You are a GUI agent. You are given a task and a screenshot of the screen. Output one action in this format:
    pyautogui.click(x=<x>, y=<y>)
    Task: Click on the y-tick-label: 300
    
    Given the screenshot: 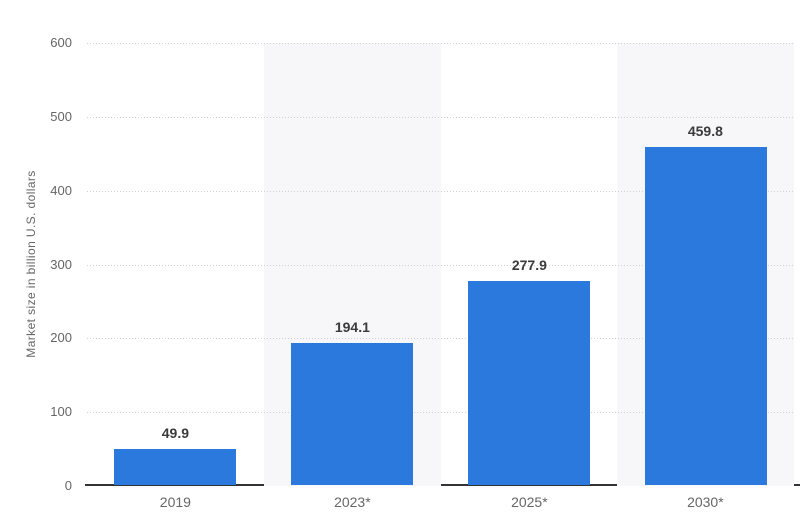 What is the action you would take?
    pyautogui.click(x=61, y=264)
    